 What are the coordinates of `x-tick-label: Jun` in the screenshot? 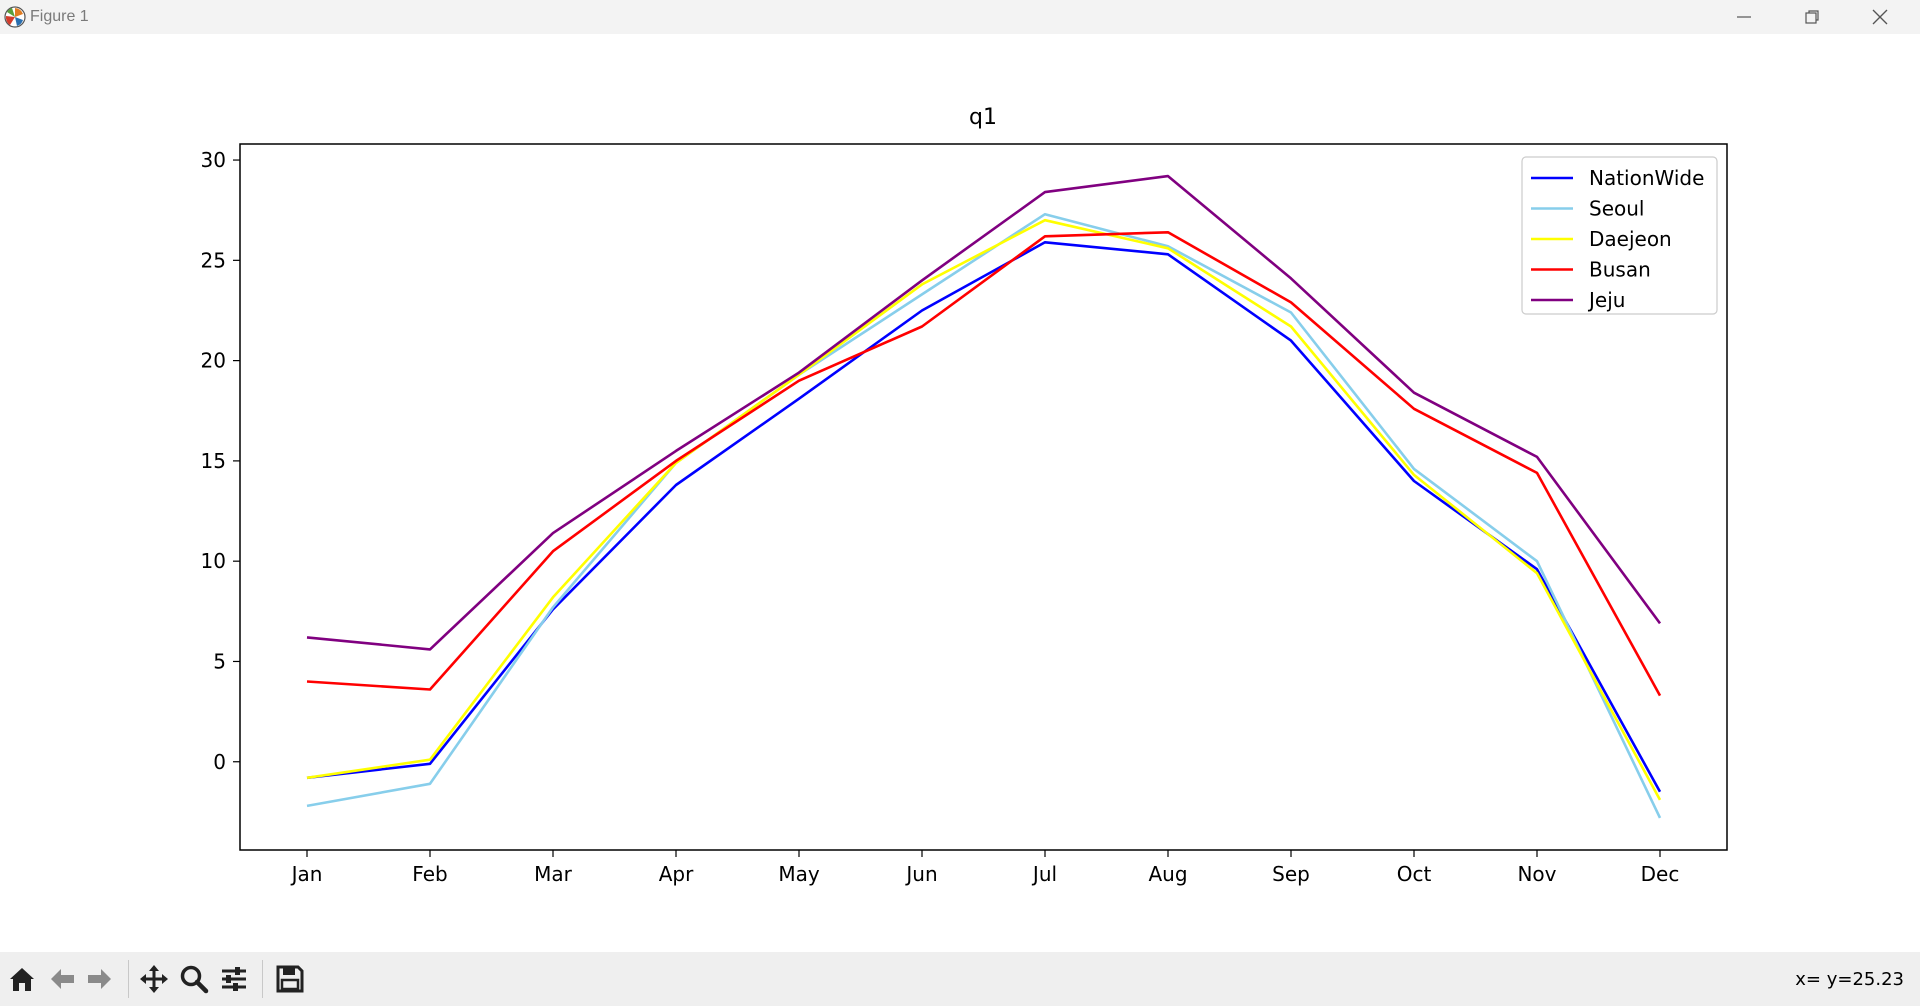 It's located at (920, 874).